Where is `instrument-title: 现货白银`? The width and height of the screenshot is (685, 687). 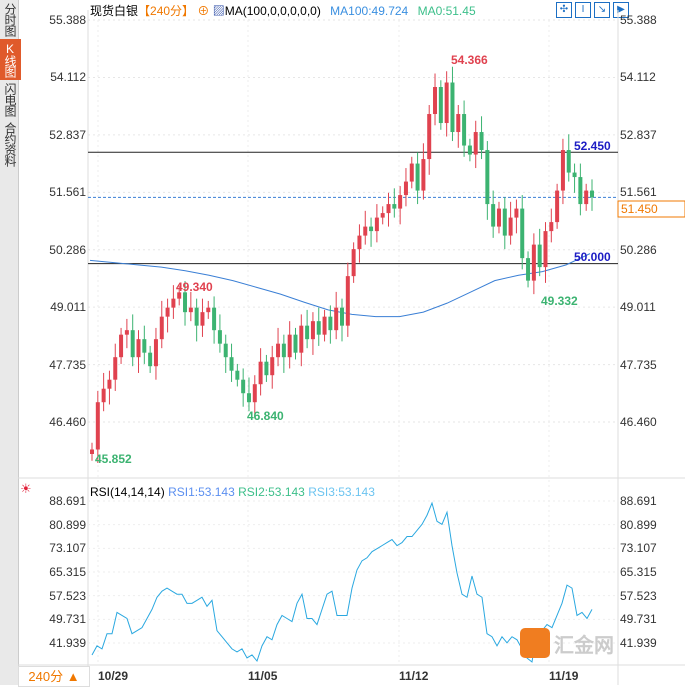 instrument-title: 现货白银 is located at coordinates (114, 11).